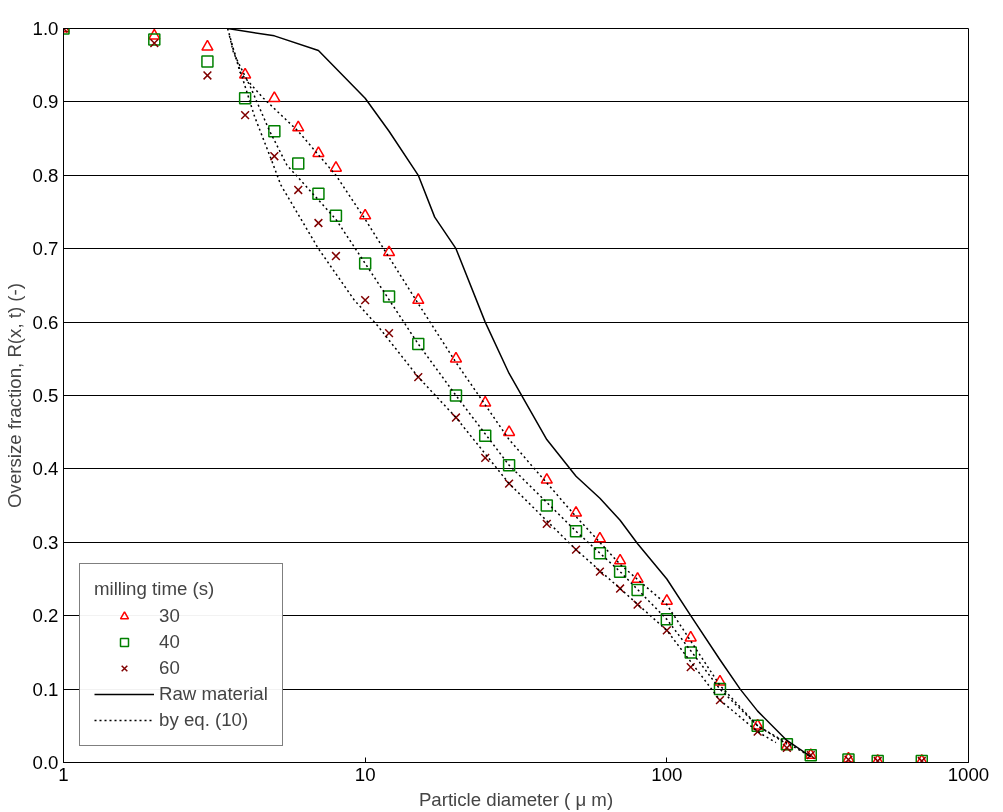 This screenshot has width=1003, height=812. Describe the element at coordinates (45, 469) in the screenshot. I see `y-tick-label: 0.4` at that location.